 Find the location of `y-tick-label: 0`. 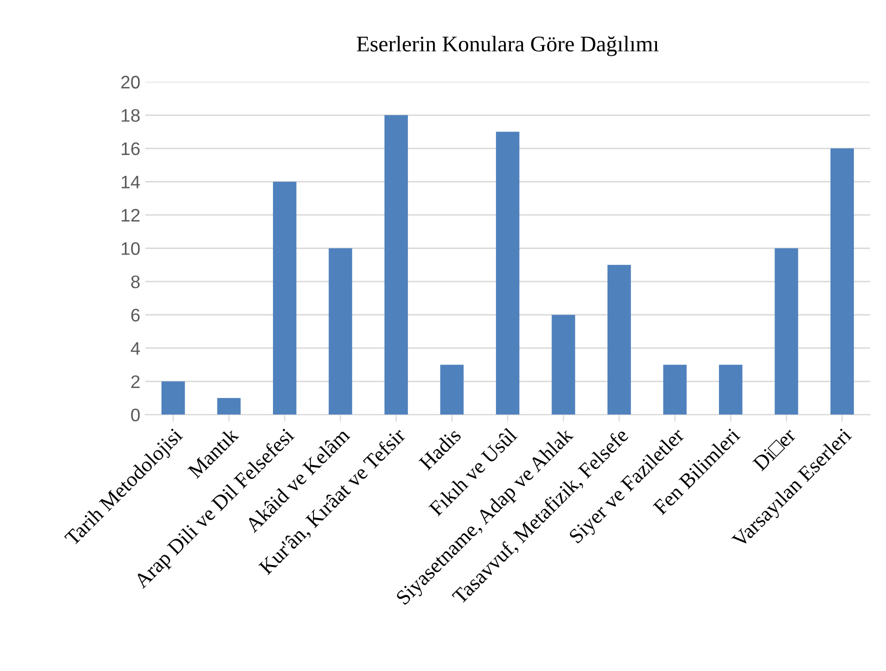

y-tick-label: 0 is located at coordinates (135, 415).